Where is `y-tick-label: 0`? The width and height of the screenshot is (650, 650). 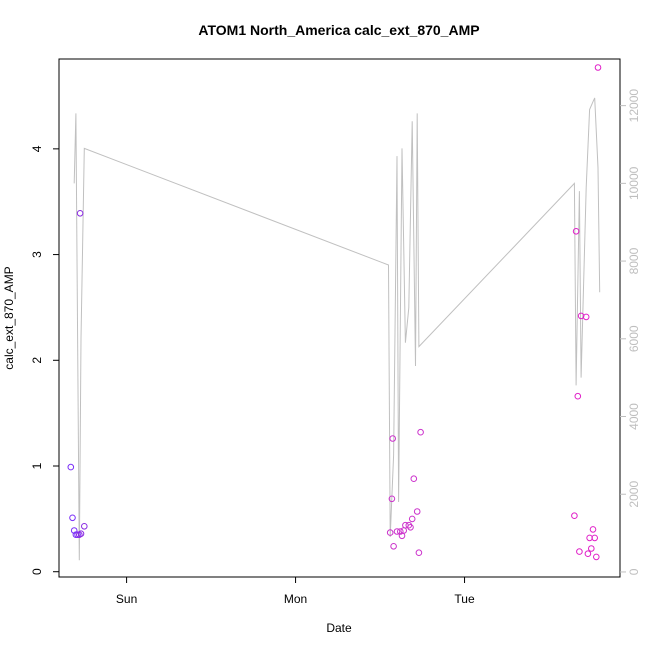 y-tick-label: 0 is located at coordinates (37, 571).